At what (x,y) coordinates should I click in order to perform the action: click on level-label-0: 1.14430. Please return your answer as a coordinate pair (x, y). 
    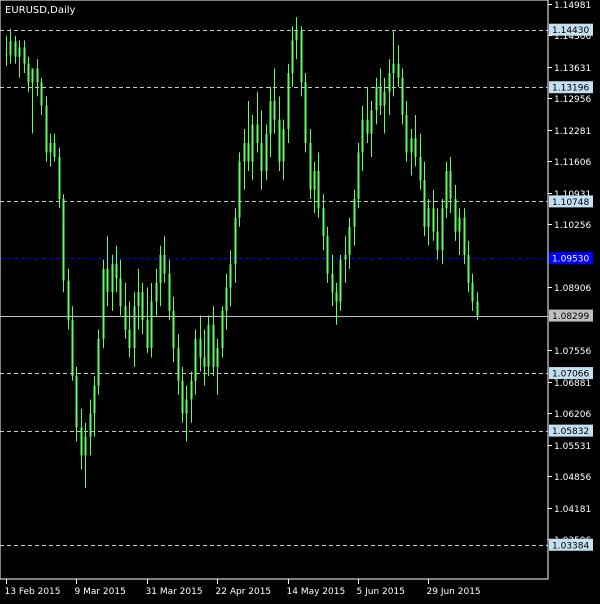
    Looking at the image, I should click on (570, 31).